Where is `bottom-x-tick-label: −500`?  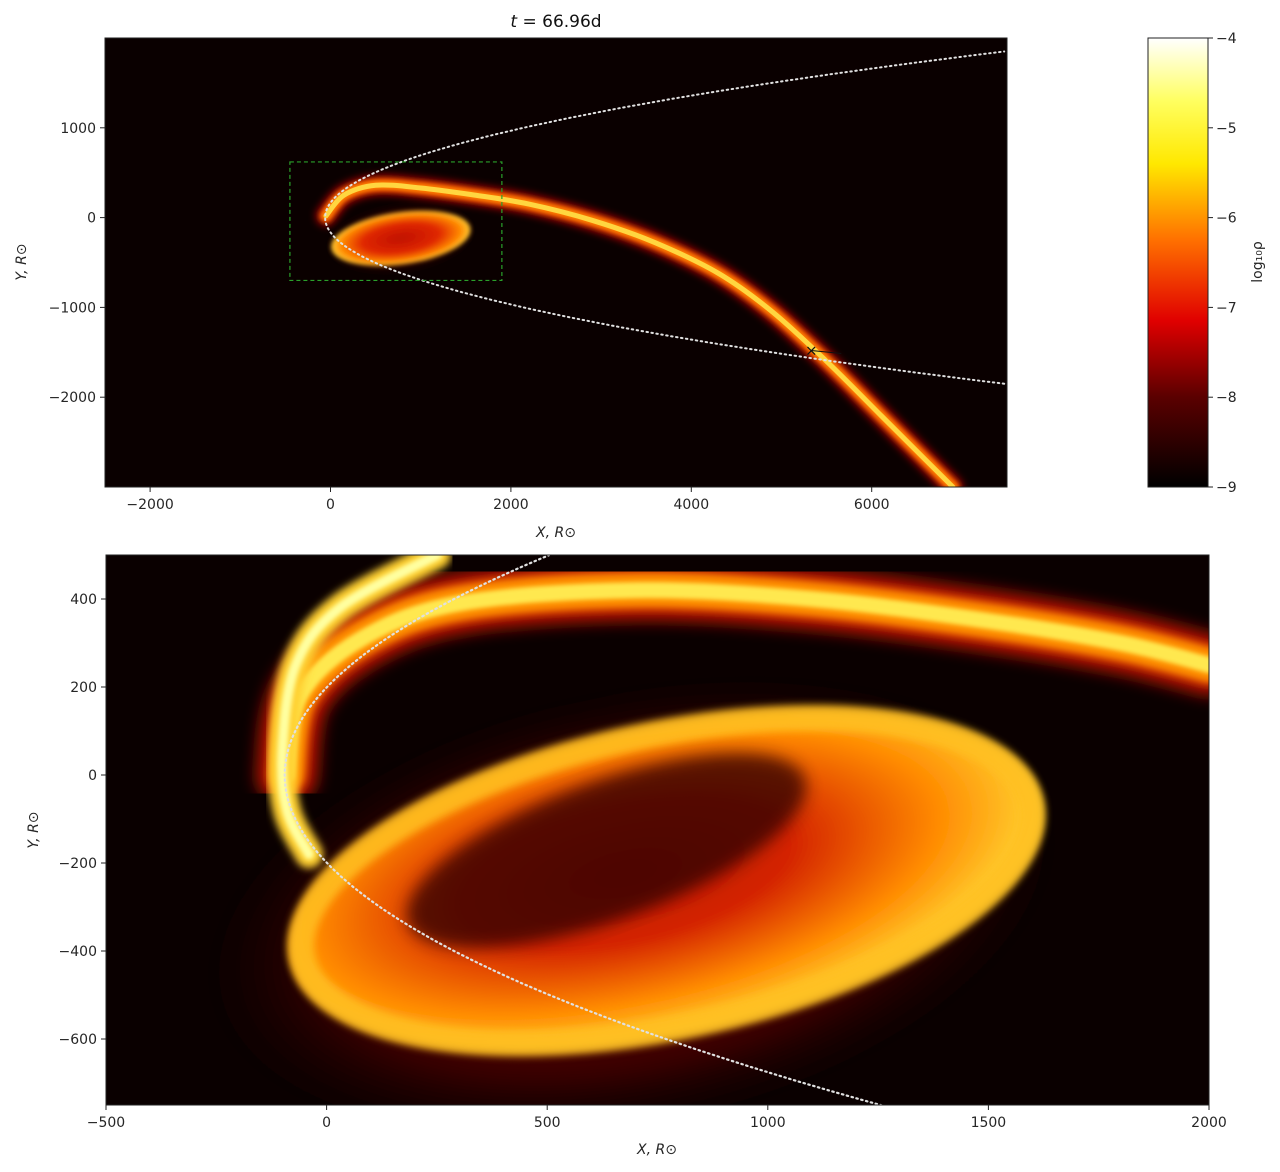
bottom-x-tick-label: −500 is located at coordinates (106, 1123).